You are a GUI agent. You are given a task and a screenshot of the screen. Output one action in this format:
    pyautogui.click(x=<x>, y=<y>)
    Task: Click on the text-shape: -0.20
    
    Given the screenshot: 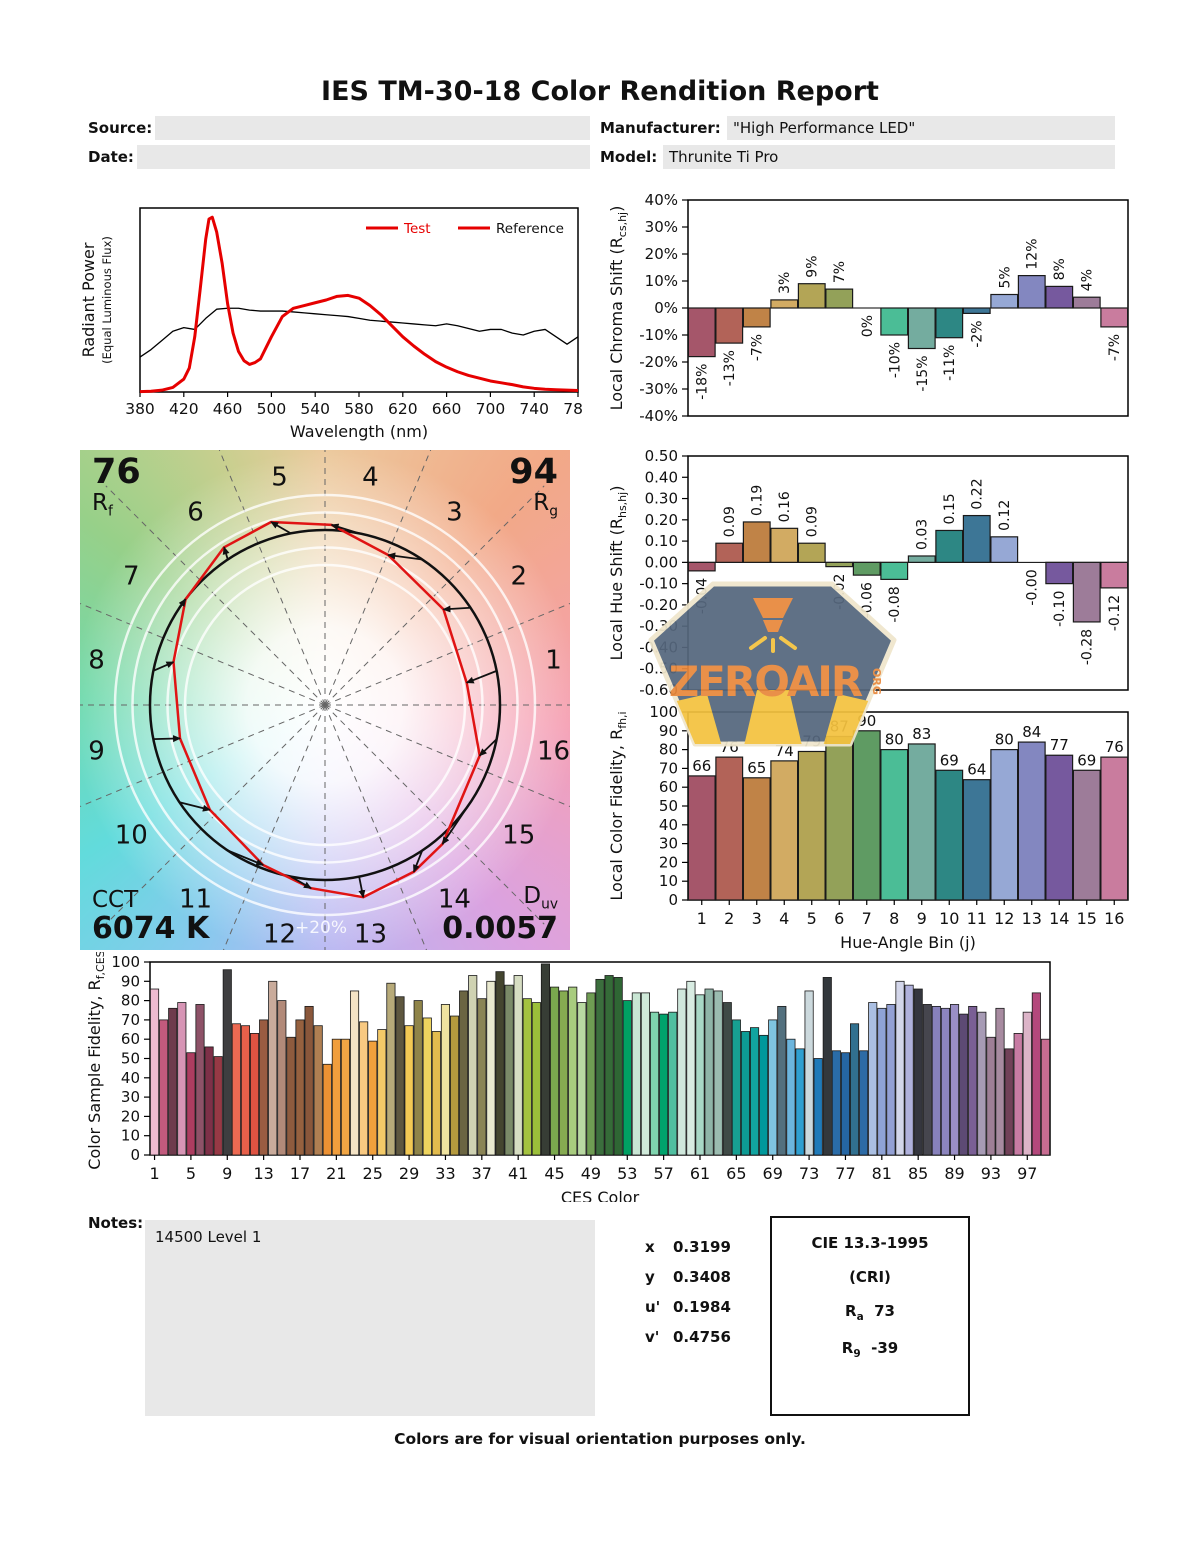 What is the action you would take?
    pyautogui.click(x=658, y=605)
    